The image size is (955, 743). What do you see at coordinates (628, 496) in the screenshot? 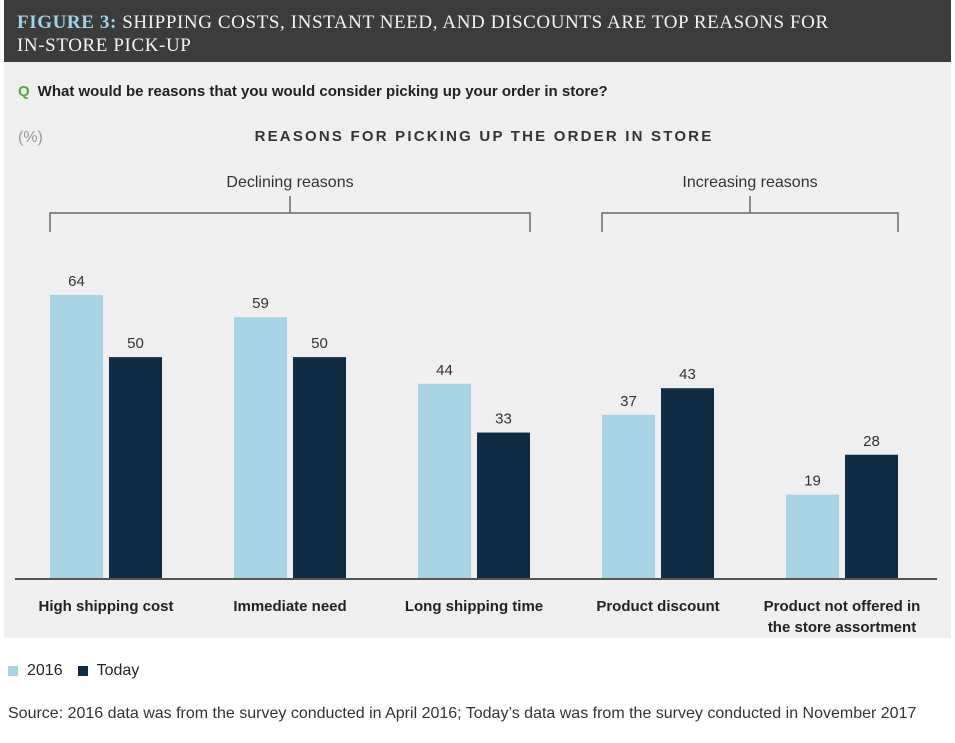
I see `bar-2016-product-discount` at bounding box center [628, 496].